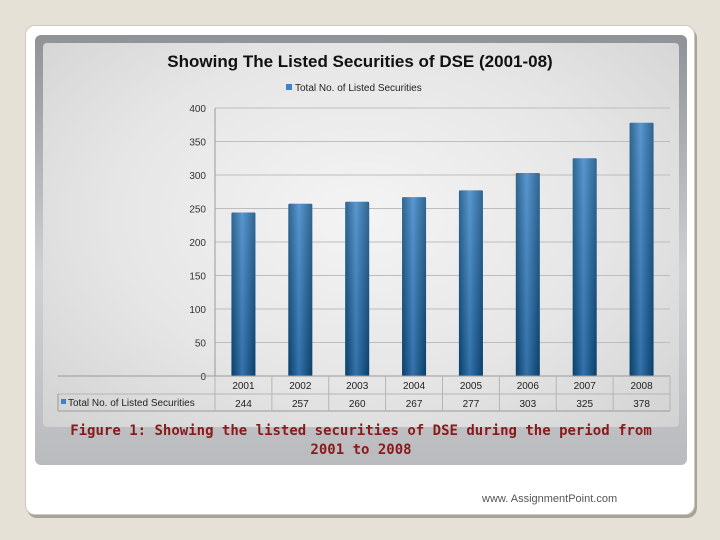  I want to click on y-tick-label: 0, so click(203, 377).